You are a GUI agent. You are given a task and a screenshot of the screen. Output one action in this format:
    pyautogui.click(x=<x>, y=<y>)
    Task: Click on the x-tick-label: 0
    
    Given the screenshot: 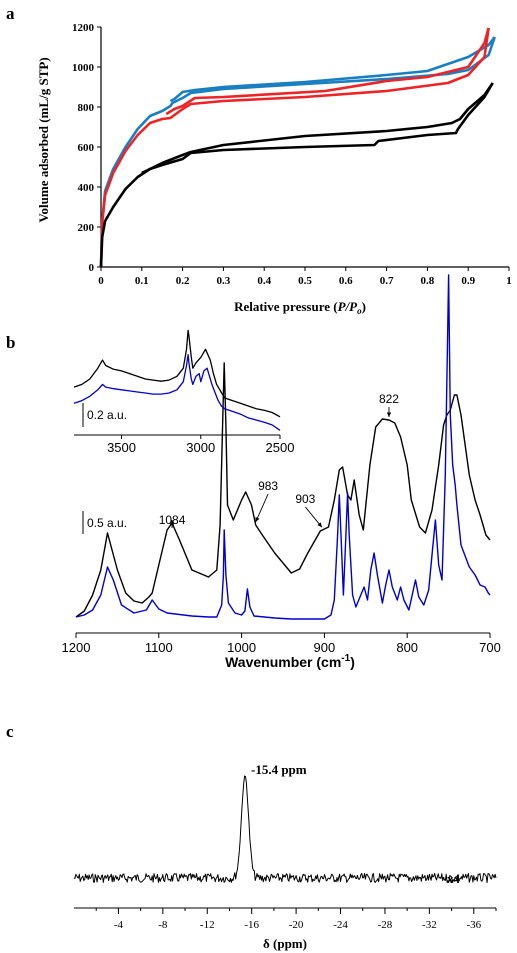 What is the action you would take?
    pyautogui.click(x=101, y=281)
    